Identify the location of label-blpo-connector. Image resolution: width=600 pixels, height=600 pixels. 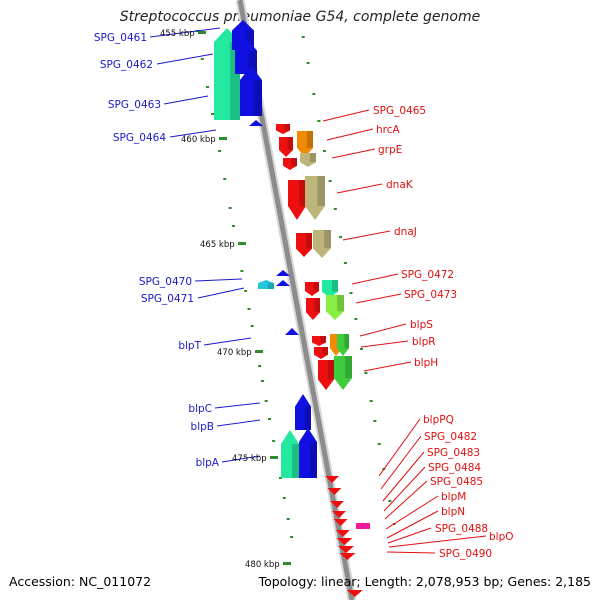
(437, 541).